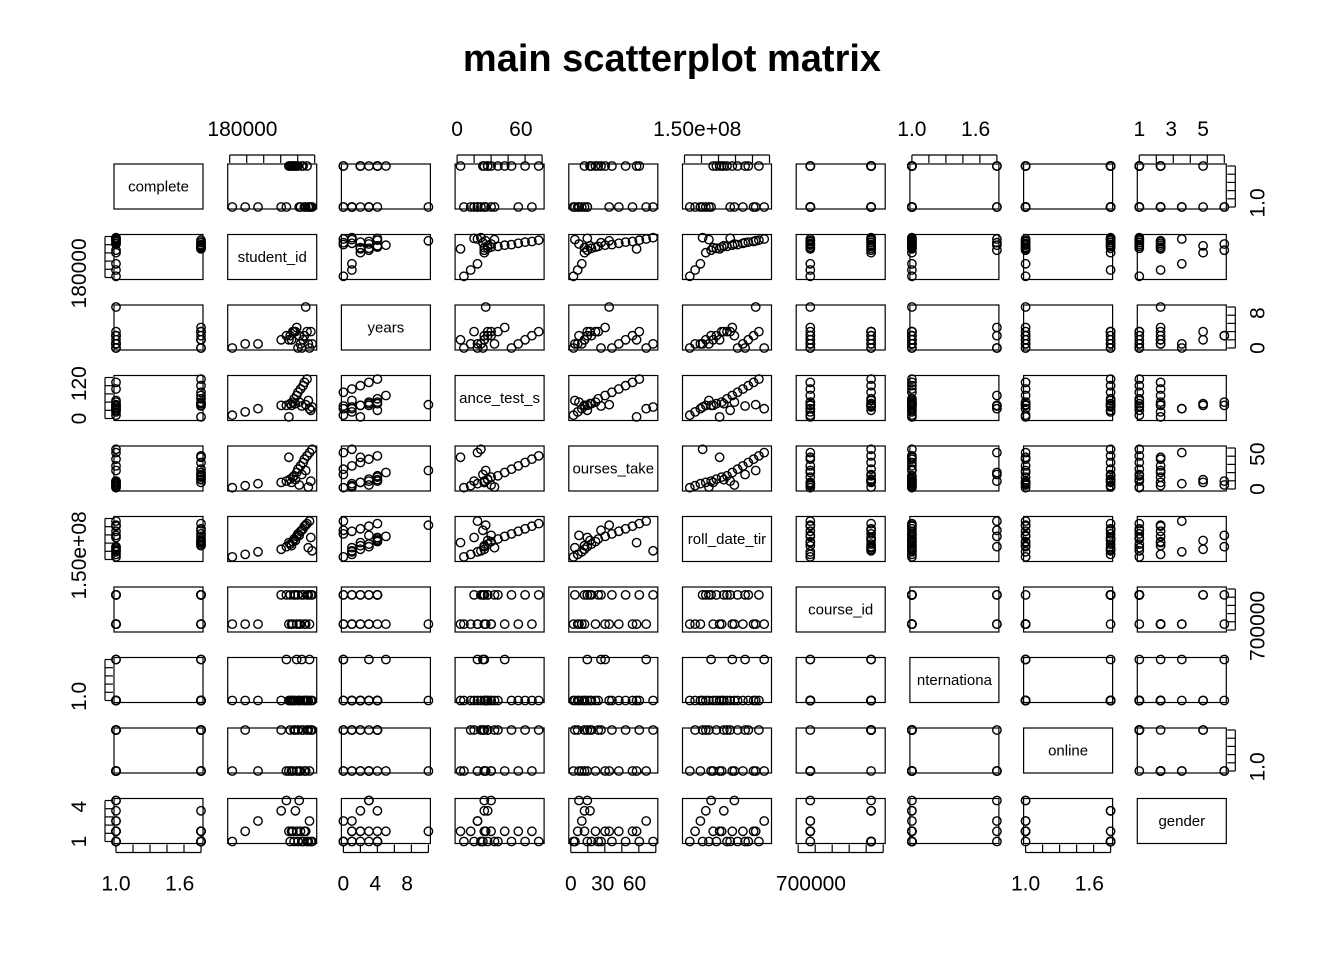  I want to click on panel-courses_taken-vs-years, so click(386, 468).